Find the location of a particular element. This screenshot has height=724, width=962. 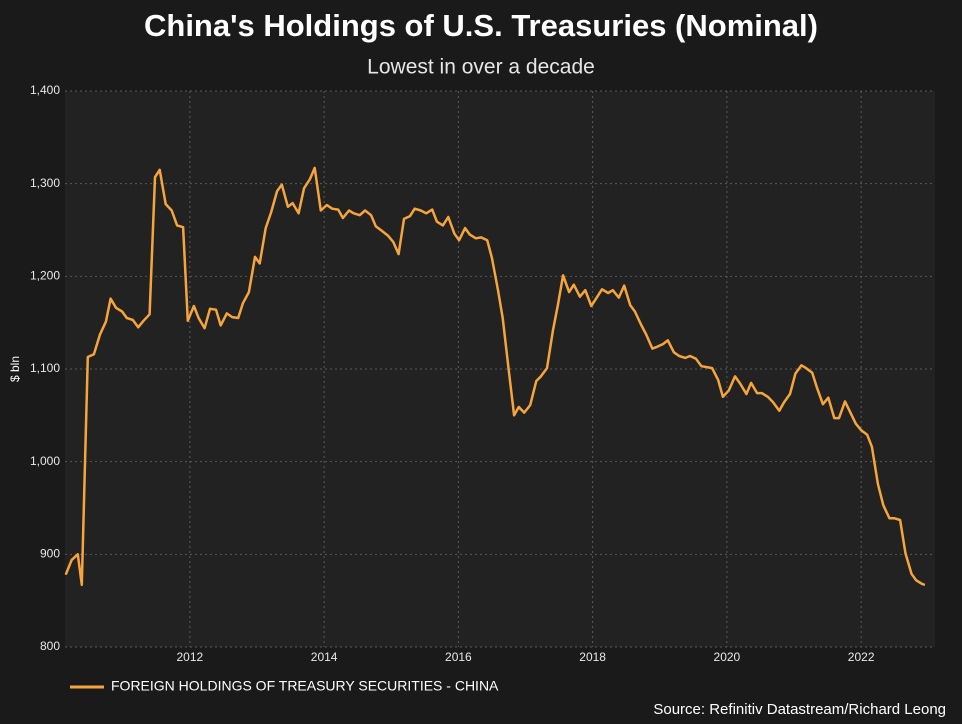

x-tick-label: 2020 is located at coordinates (727, 657).